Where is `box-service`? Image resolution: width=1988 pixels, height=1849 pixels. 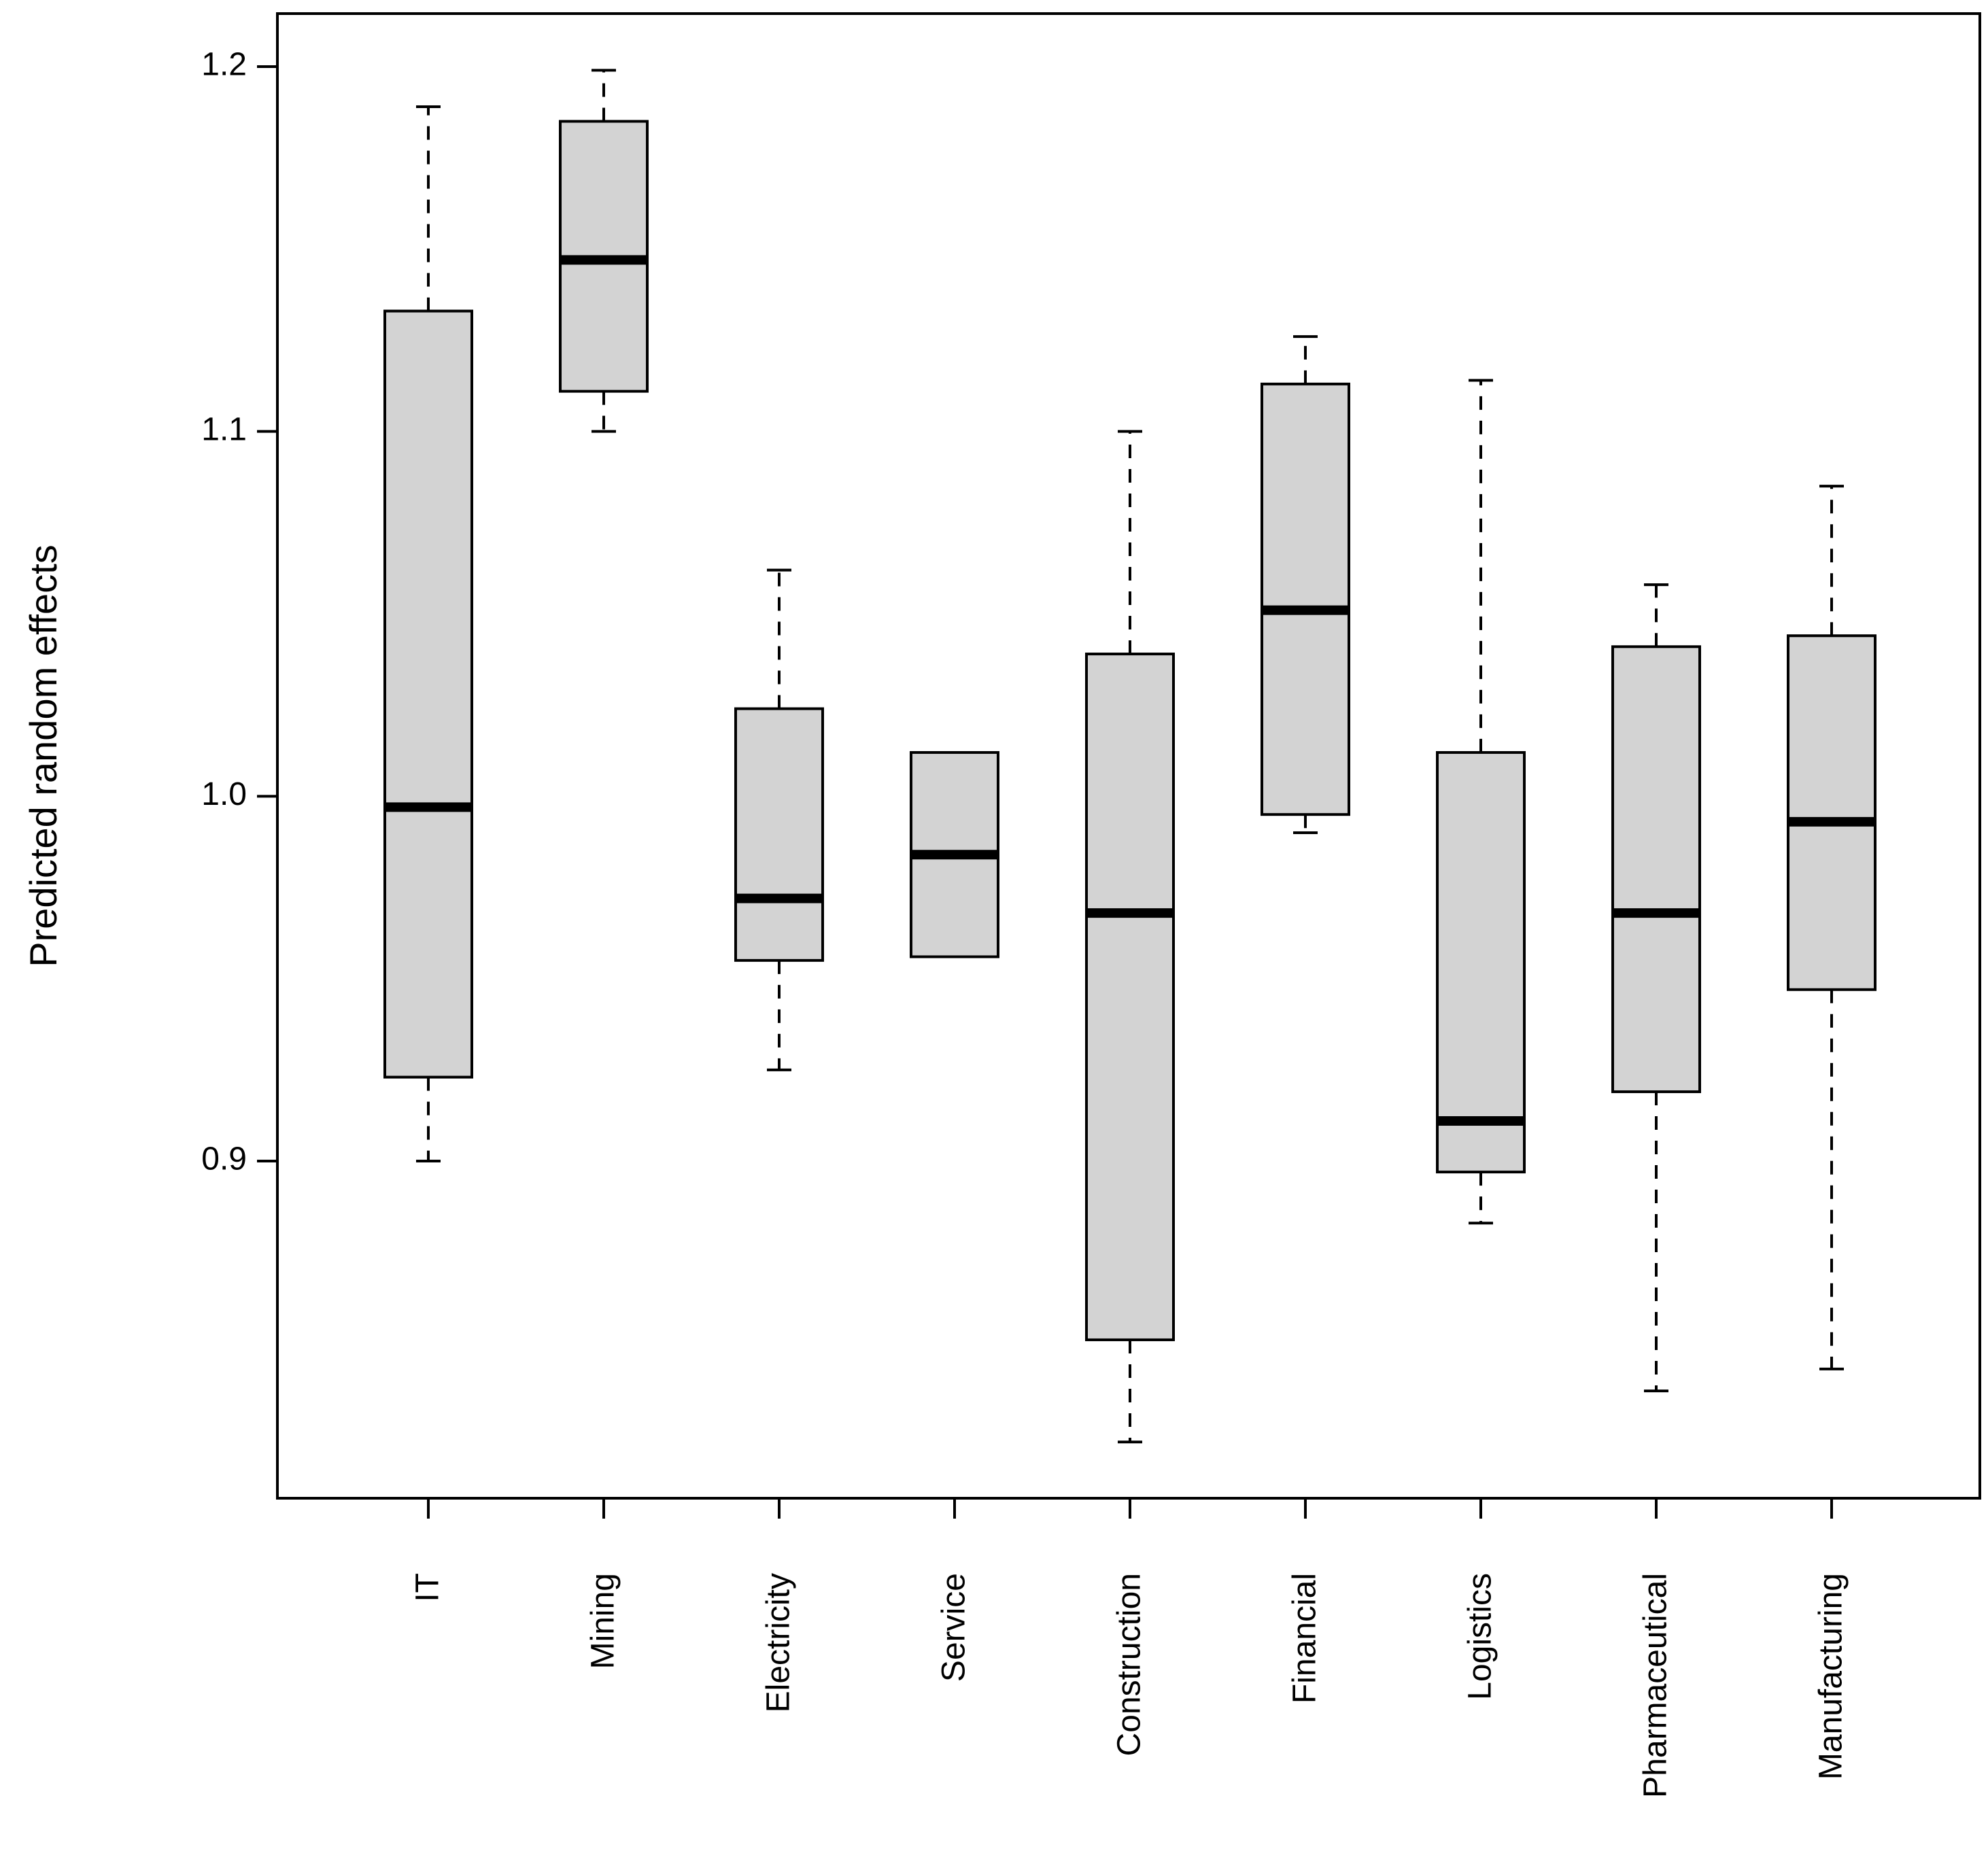
box-service is located at coordinates (954, 854).